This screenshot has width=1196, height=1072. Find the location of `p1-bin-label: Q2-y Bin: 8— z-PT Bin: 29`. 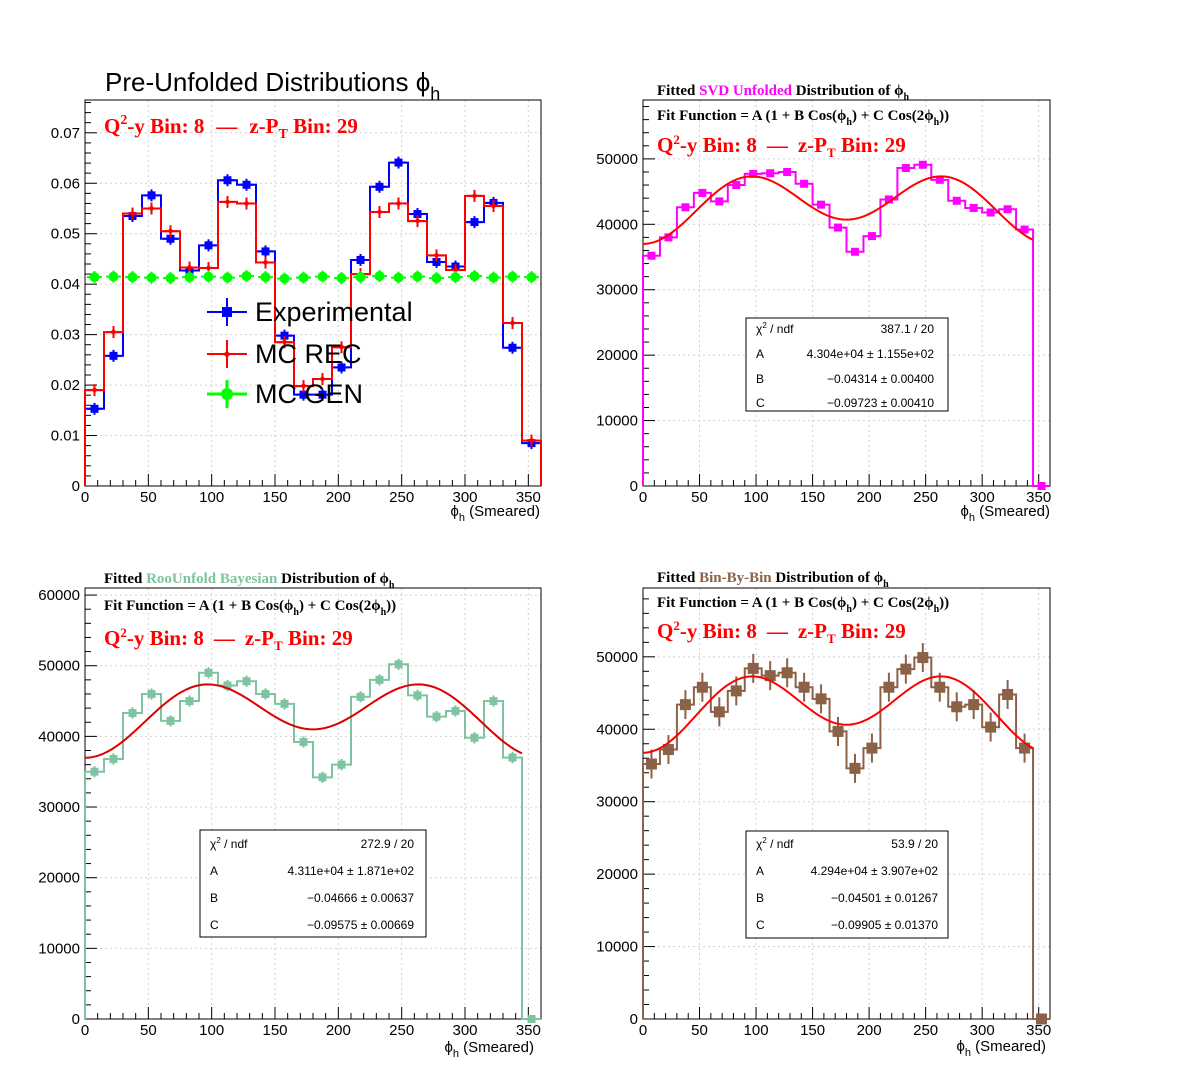

p1-bin-label: Q2-y Bin: 8— z-PT Bin: 29 is located at coordinates (781, 146).